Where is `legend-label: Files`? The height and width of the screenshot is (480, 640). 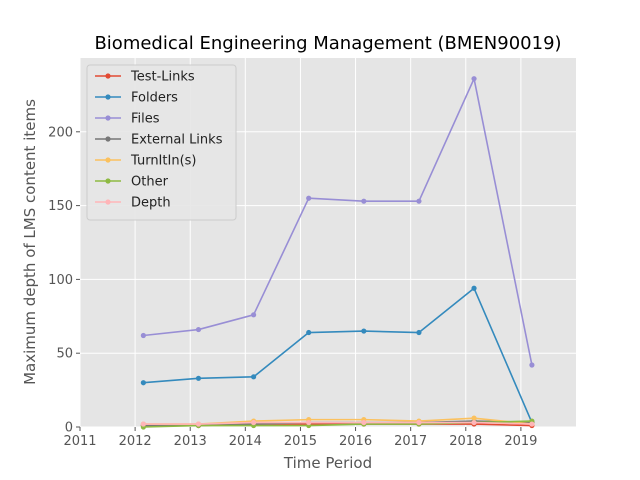
legend-label: Files is located at coordinates (145, 119).